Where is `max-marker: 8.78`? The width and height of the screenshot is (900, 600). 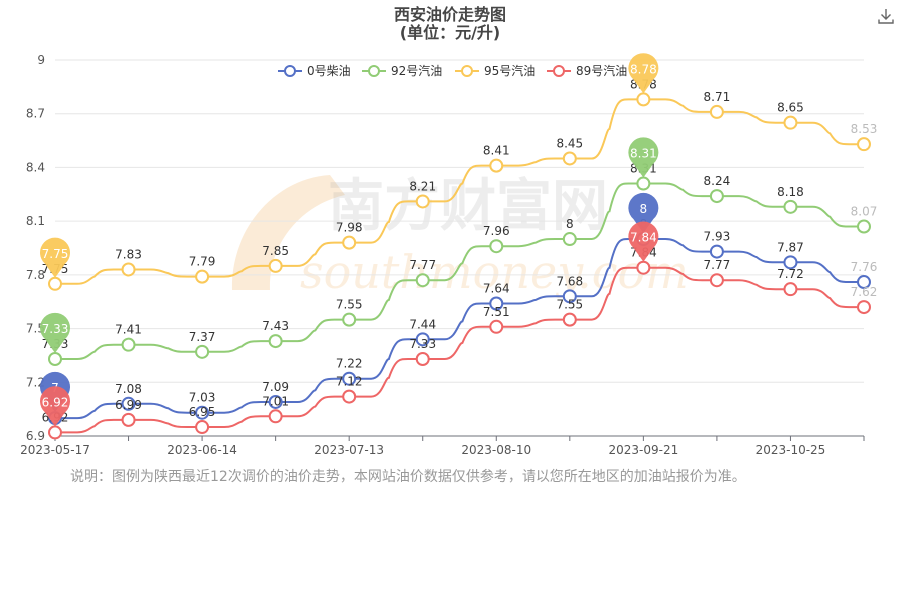 max-marker: 8.78 is located at coordinates (643, 73).